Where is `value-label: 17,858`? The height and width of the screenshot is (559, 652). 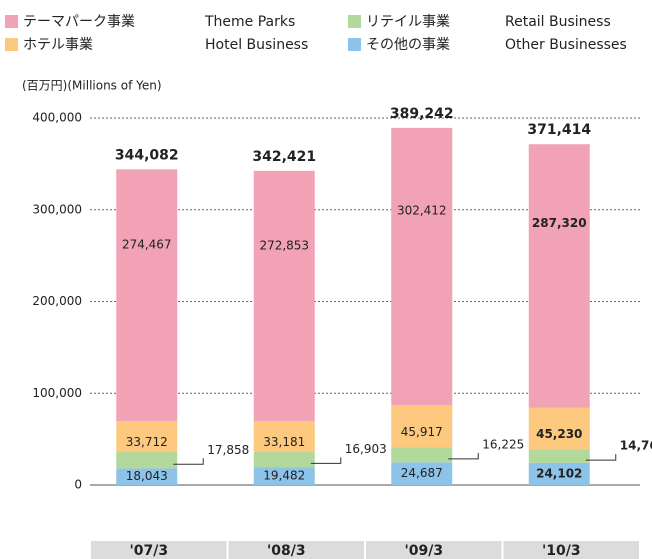
value-label: 17,858 is located at coordinates (228, 450).